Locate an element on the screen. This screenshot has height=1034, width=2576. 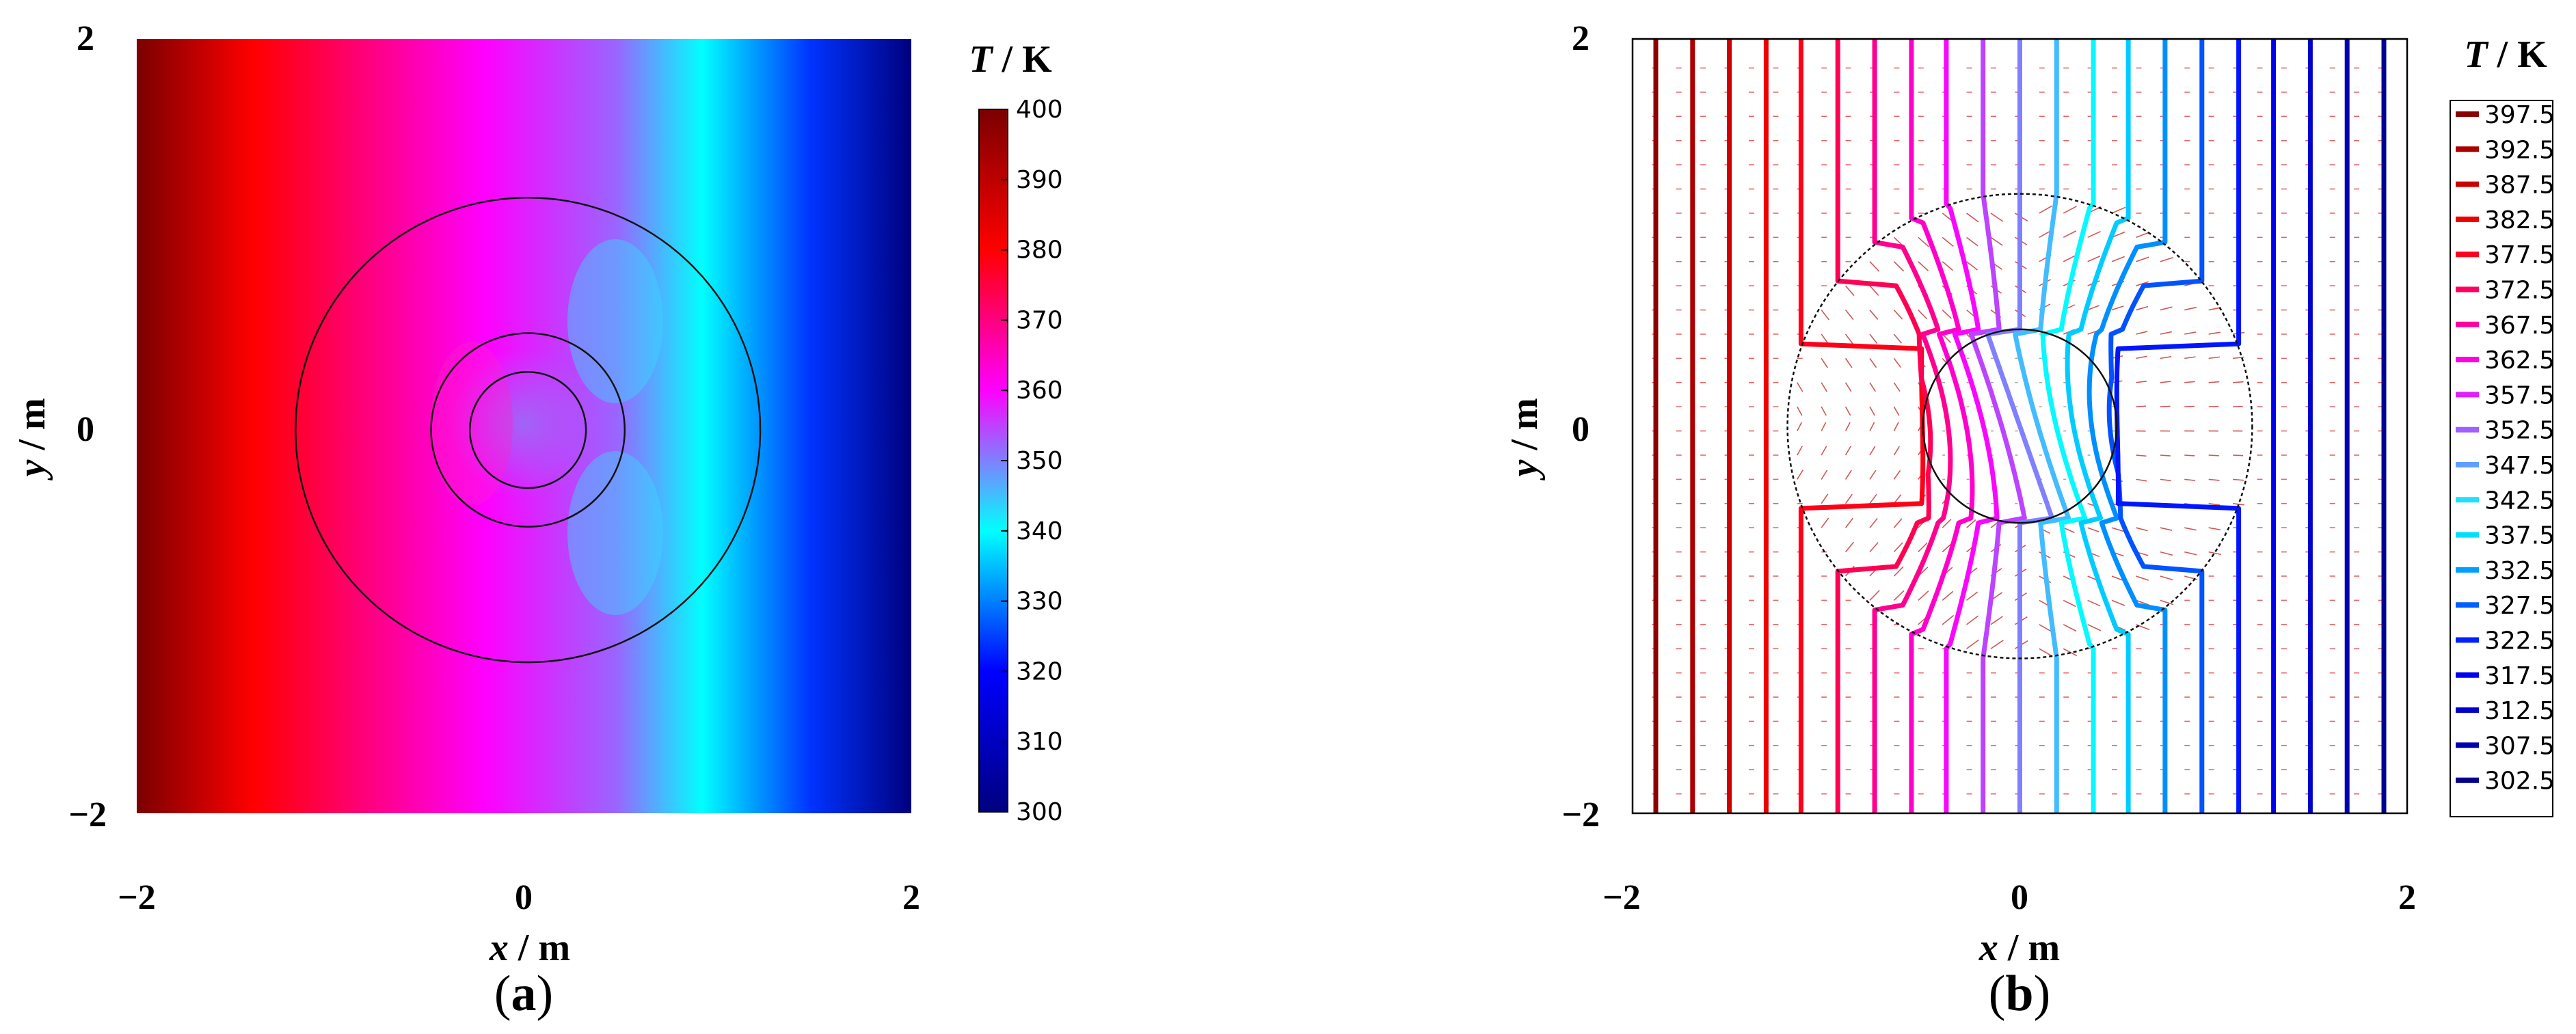
colorbar-tick-label: 340 is located at coordinates (1039, 531).